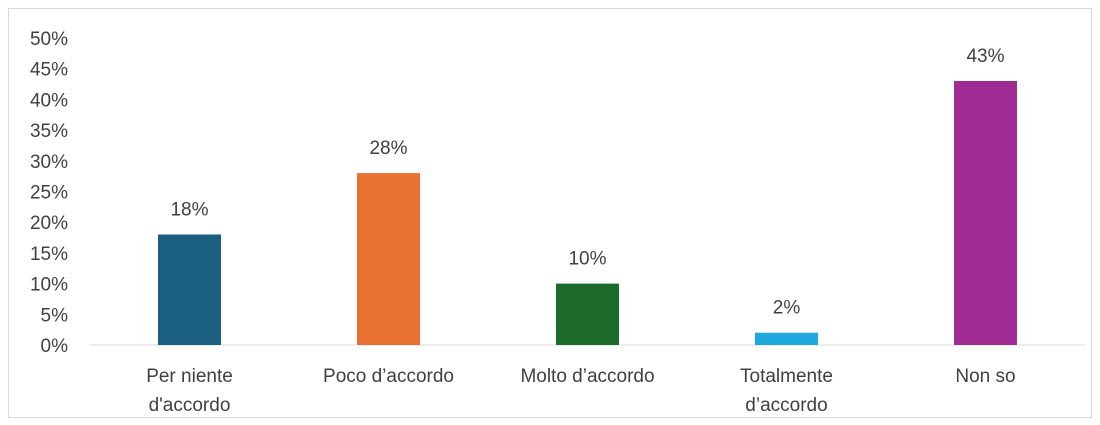 The width and height of the screenshot is (1100, 425). What do you see at coordinates (49, 131) in the screenshot?
I see `y-tick-label: 35%` at bounding box center [49, 131].